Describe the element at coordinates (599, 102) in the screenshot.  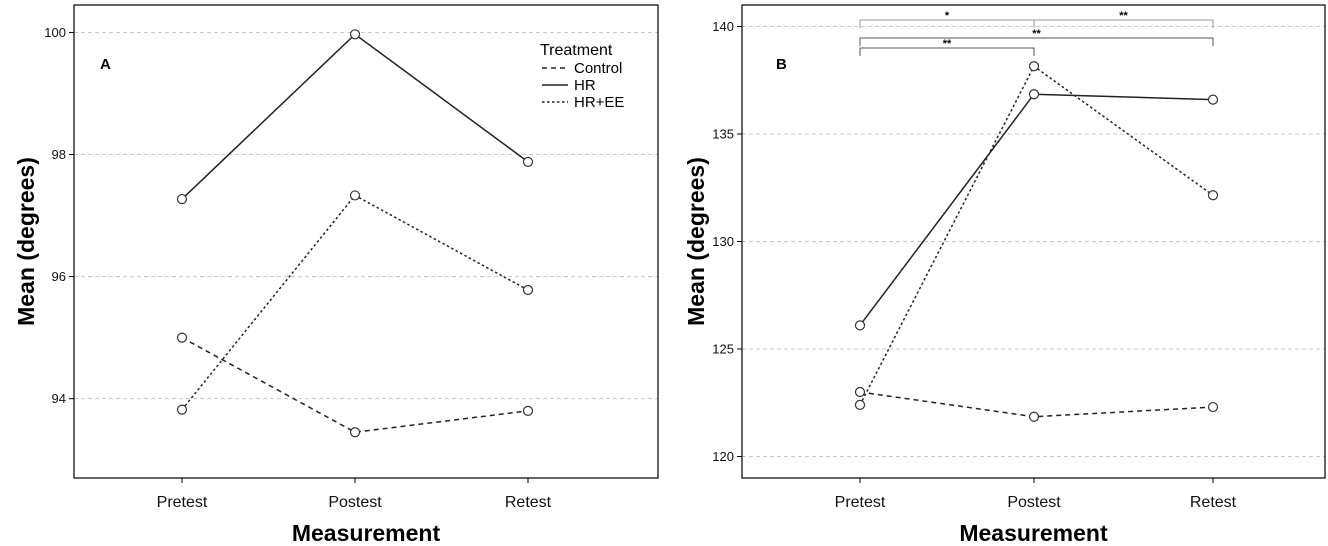
I see `legend-entry: HR+EE` at that location.